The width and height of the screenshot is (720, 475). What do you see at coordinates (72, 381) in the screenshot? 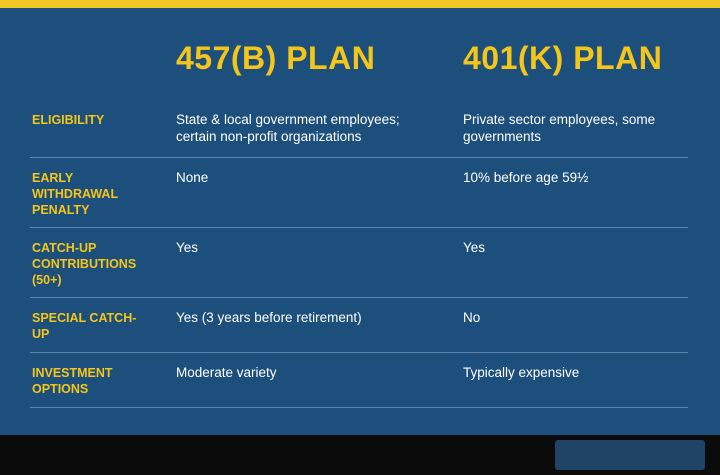
I see `row-label: INVESTMENT OPTIONS` at bounding box center [72, 381].